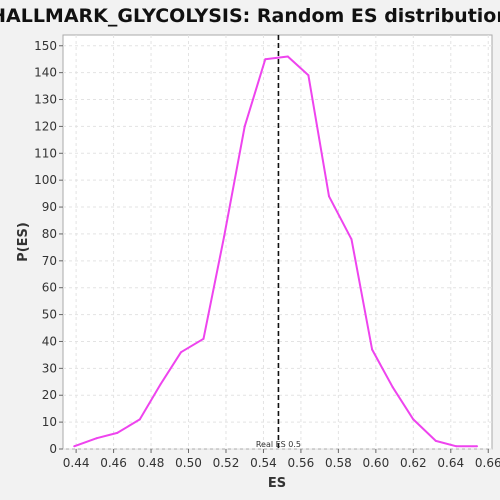 The height and width of the screenshot is (500, 500). Describe the element at coordinates (113, 463) in the screenshot. I see `x-tick-label: 0.46` at that location.